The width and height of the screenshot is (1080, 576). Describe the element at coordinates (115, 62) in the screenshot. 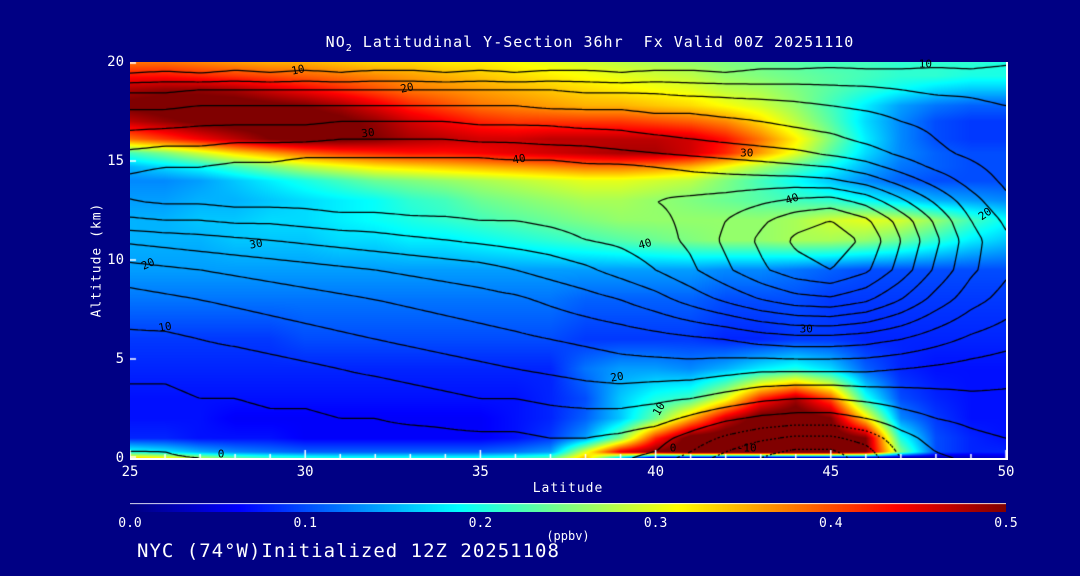

I see `y-tick-label: 20` at that location.